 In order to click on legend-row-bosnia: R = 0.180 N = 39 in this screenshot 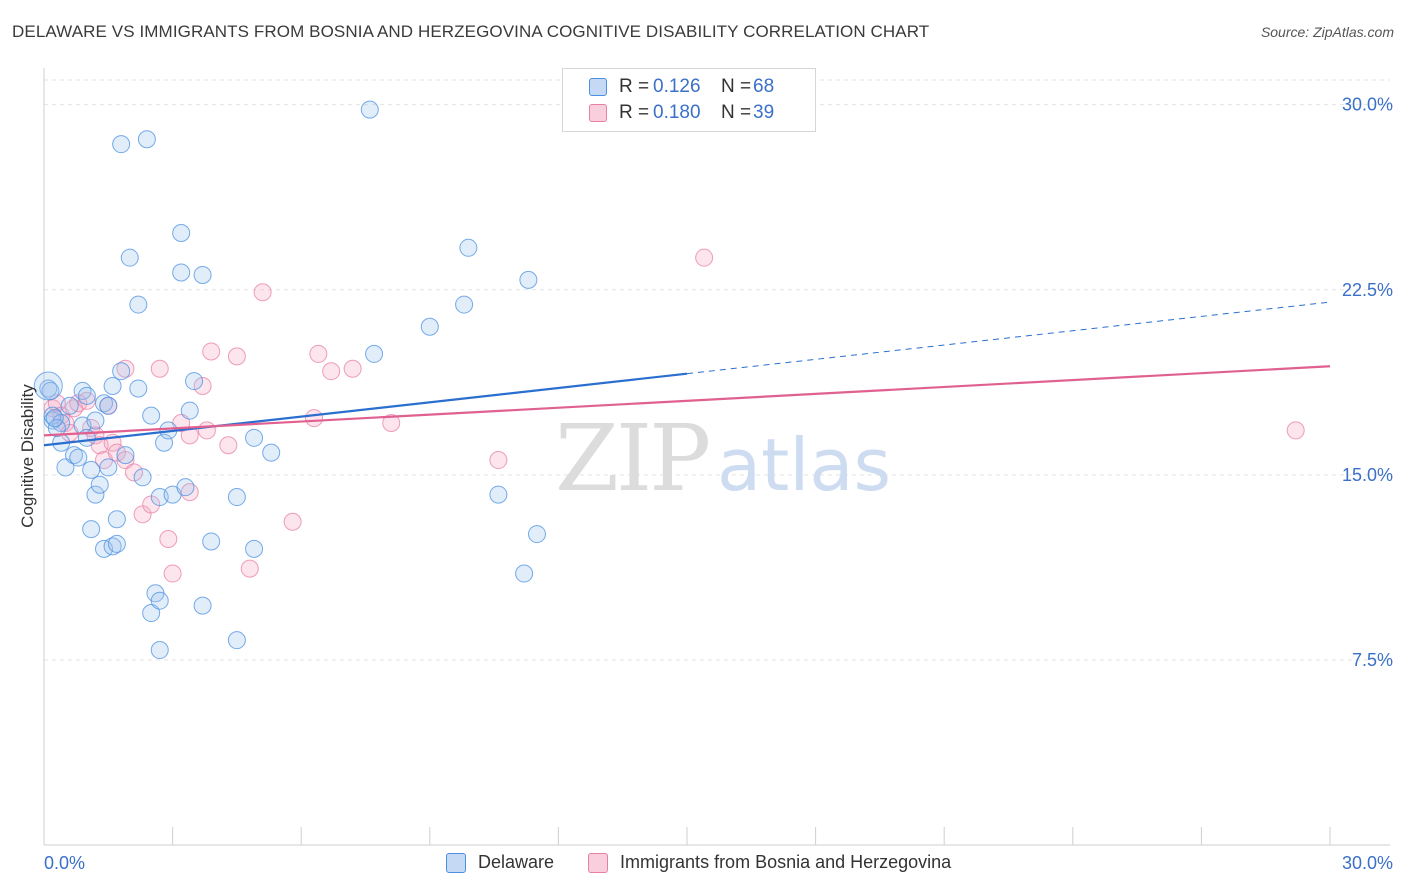, I will do `click(681, 113)`.